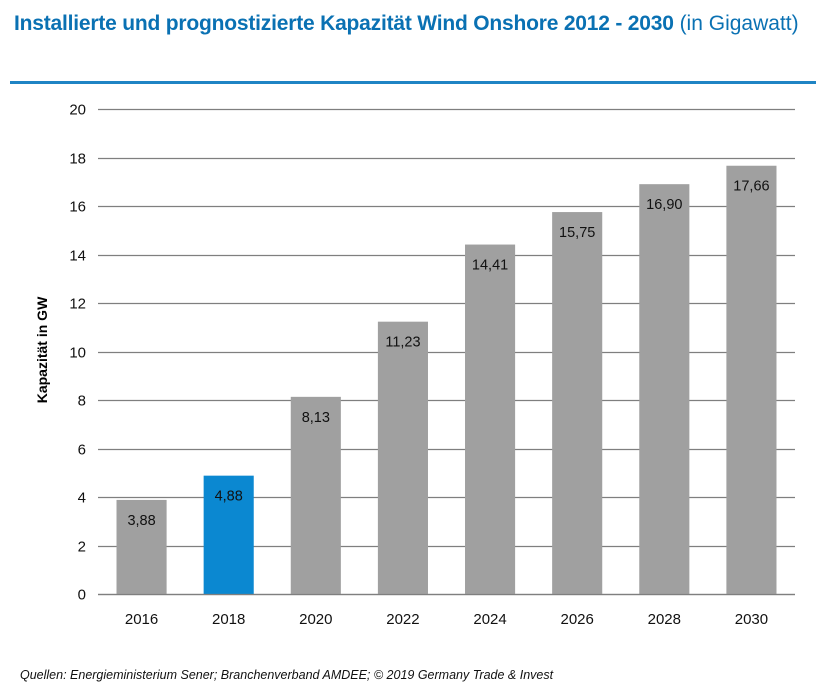 The height and width of the screenshot is (694, 816). What do you see at coordinates (141, 546) in the screenshot?
I see `bar-2016` at bounding box center [141, 546].